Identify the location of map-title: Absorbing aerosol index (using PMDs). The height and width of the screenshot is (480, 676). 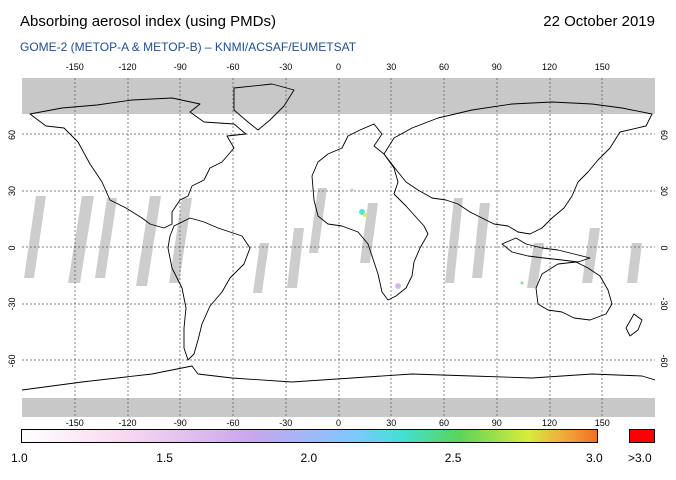
(148, 21).